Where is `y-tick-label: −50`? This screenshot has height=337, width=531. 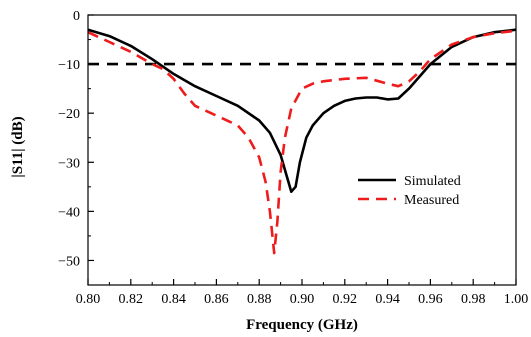
y-tick-label: −50 is located at coordinates (69, 261).